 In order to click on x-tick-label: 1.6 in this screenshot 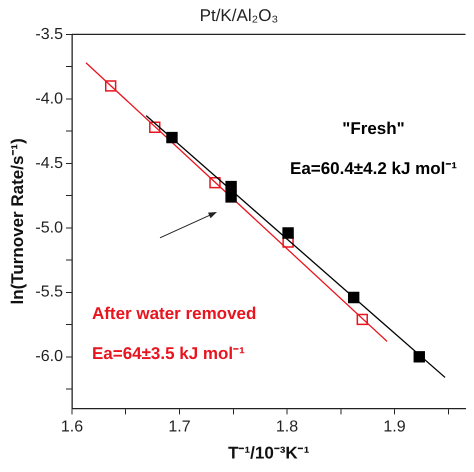, I will do `click(72, 427)`.